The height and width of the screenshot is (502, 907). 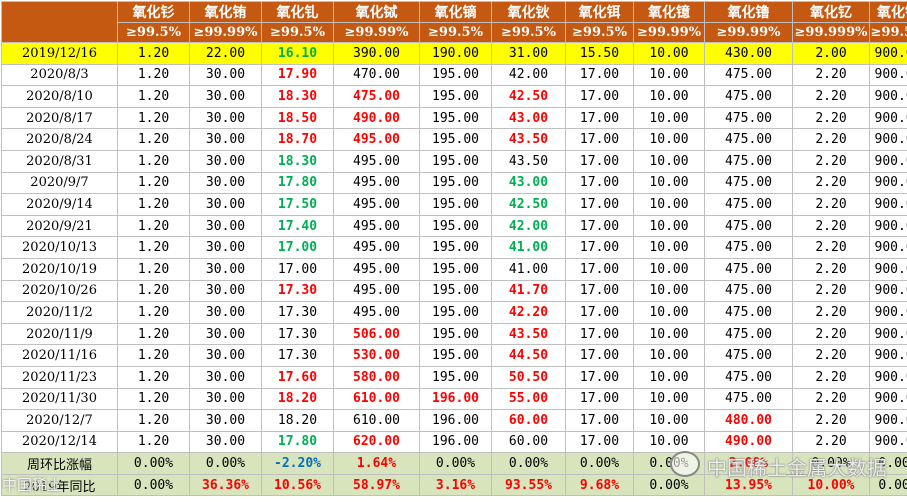 What do you see at coordinates (376, 32) in the screenshot?
I see `column-header-purity: ≥99.99%` at bounding box center [376, 32].